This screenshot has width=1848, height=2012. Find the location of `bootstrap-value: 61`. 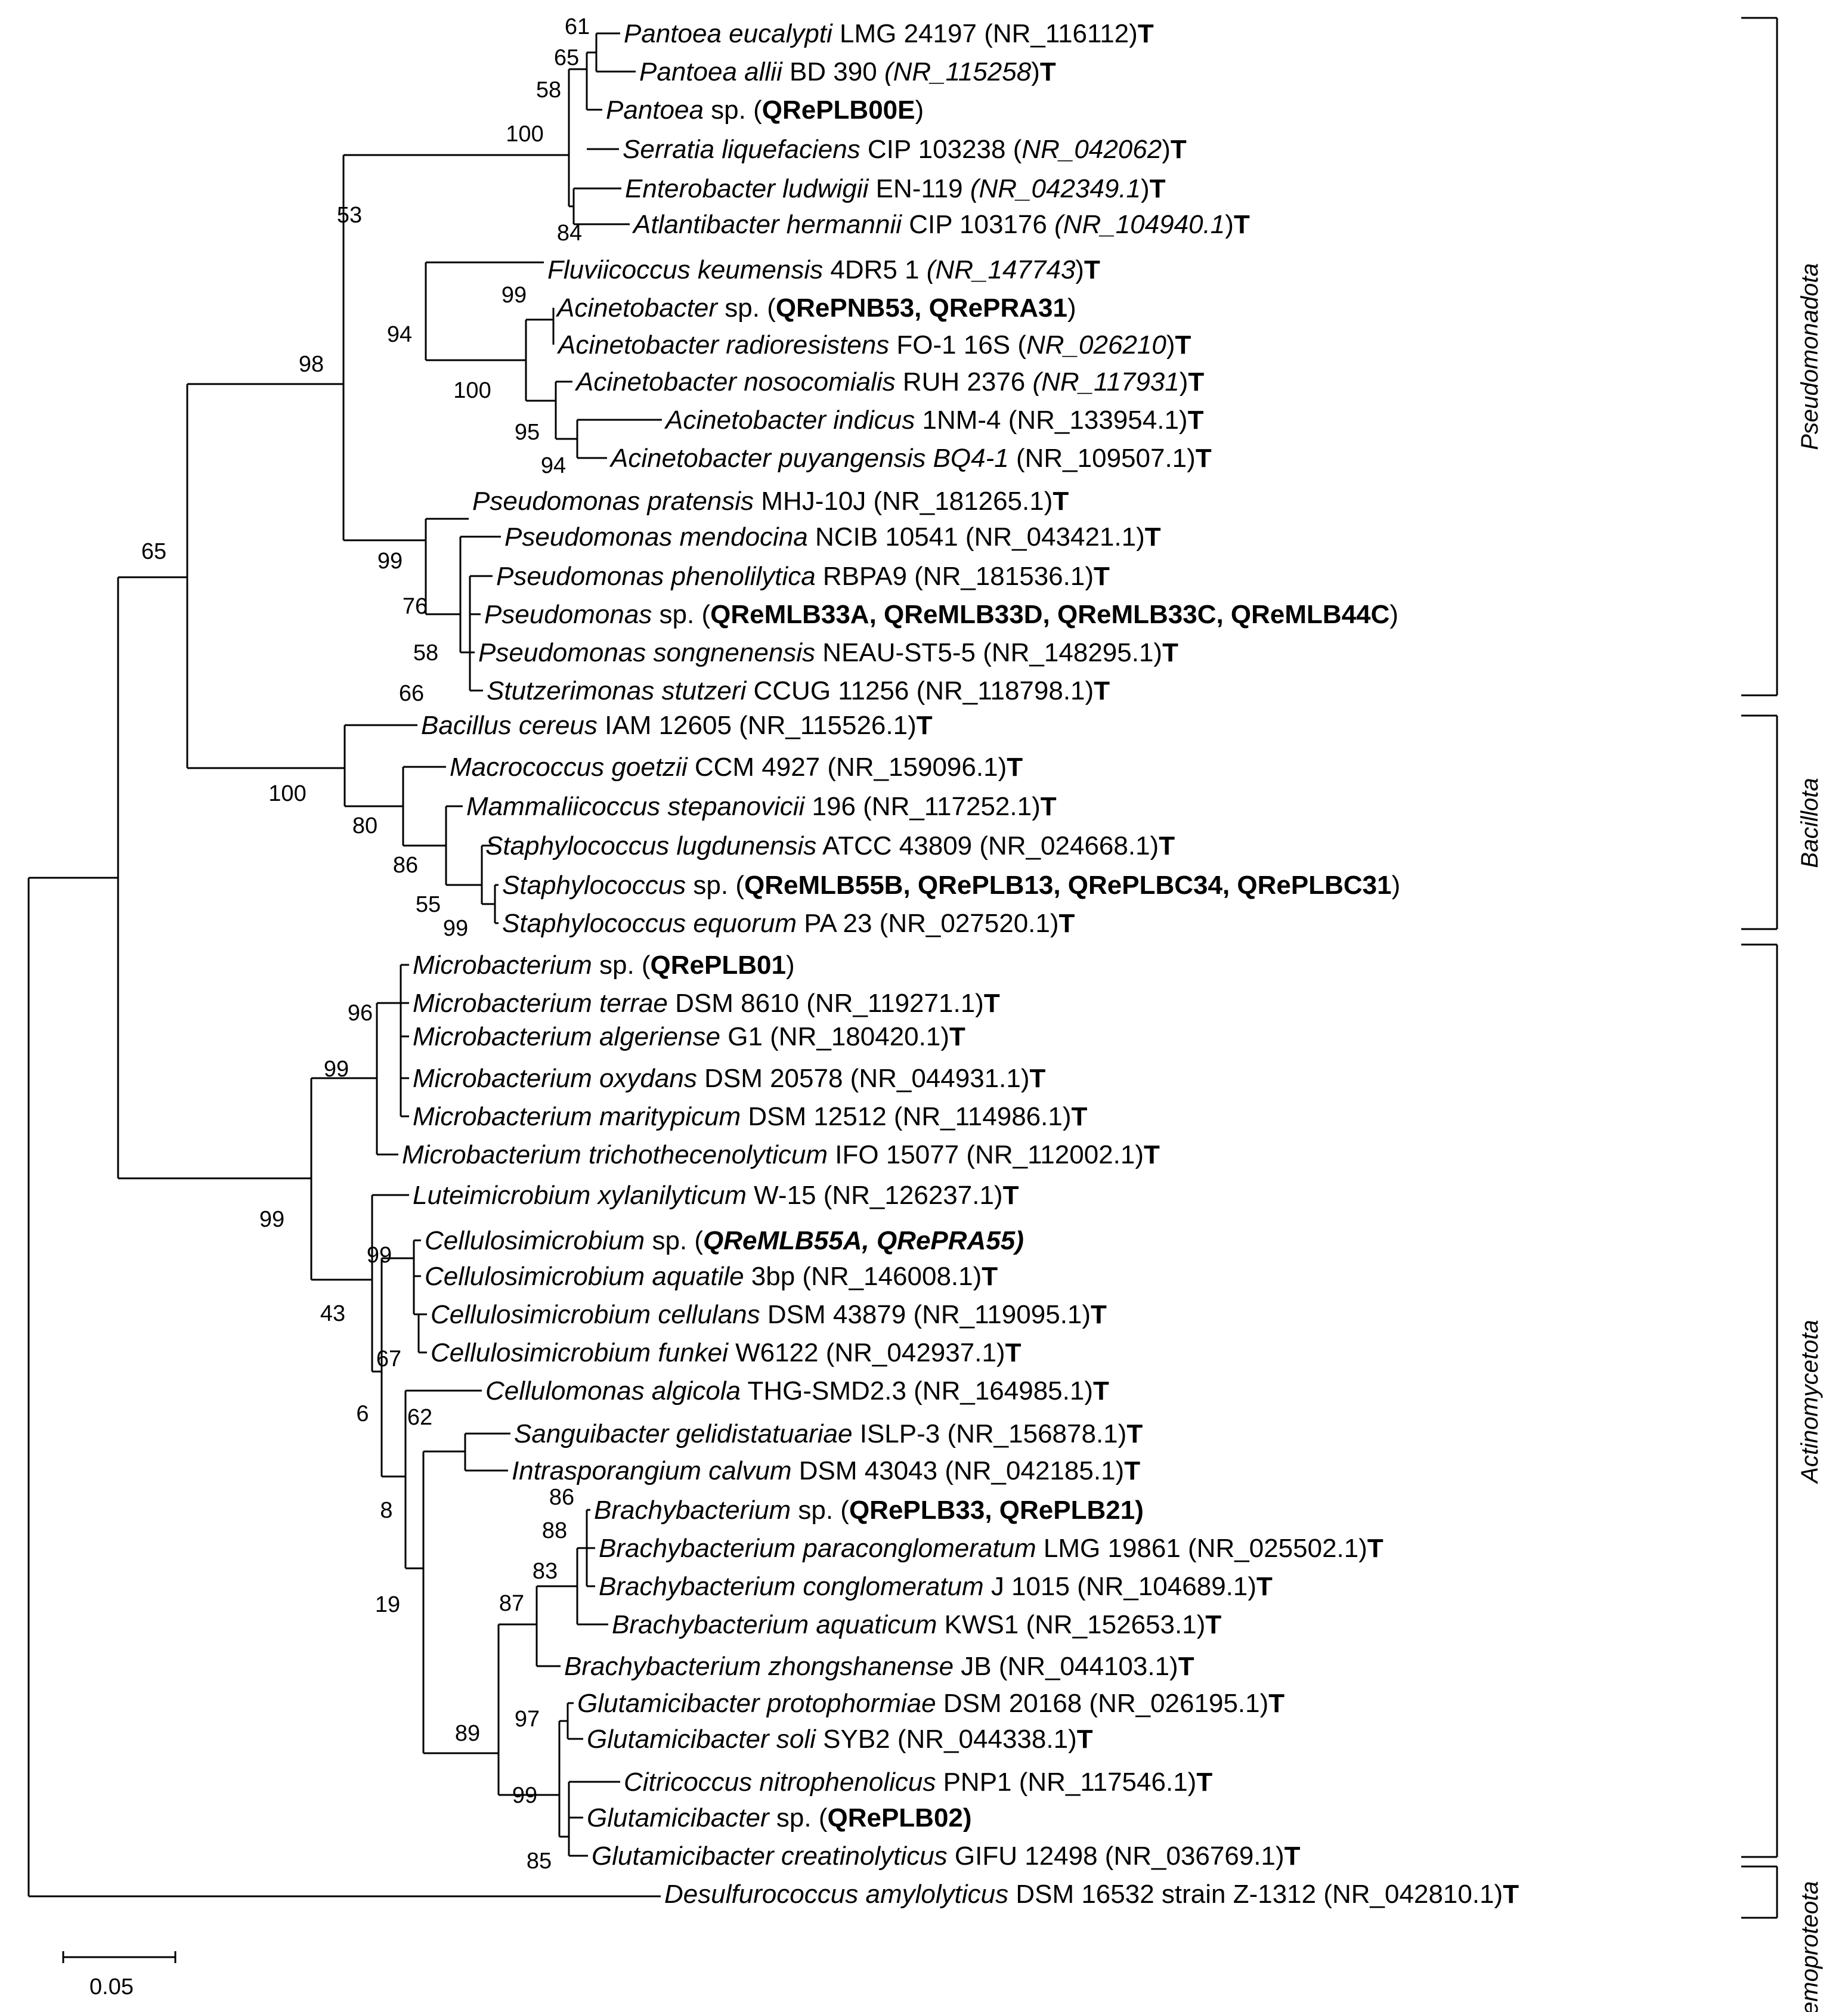

bootstrap-value: 61 is located at coordinates (577, 26).